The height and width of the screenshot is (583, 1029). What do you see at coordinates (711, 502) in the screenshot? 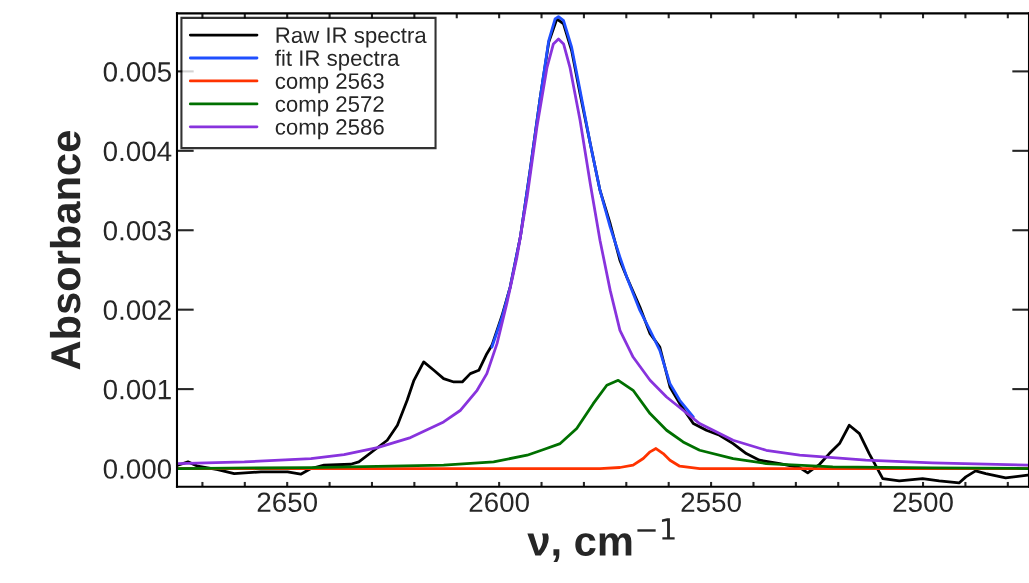
I see `x-tick-label: 2550` at bounding box center [711, 502].